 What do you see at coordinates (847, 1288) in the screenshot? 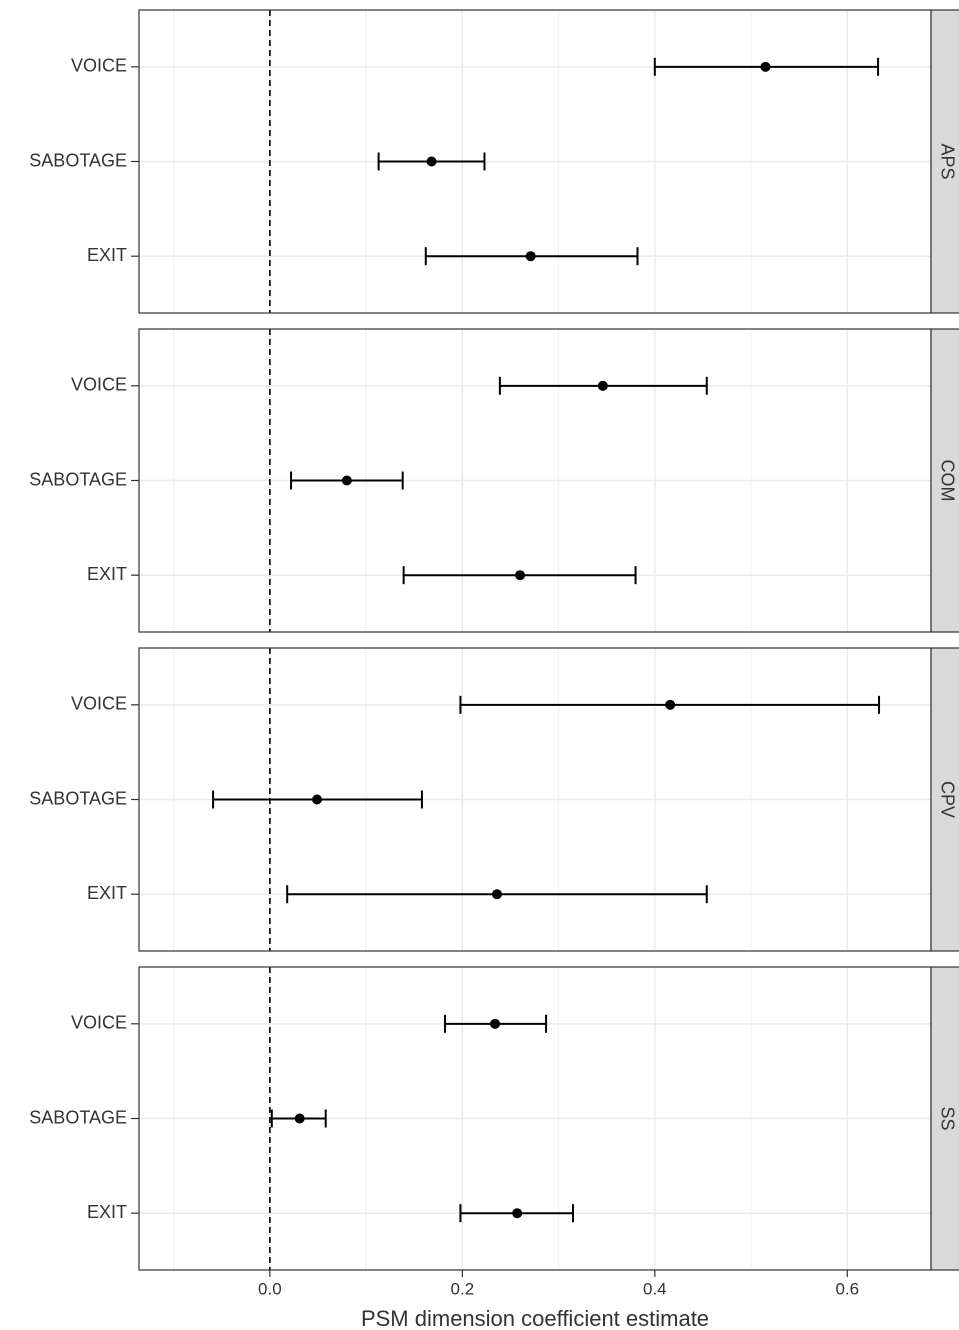
I see `x-tick-label: 0.6` at bounding box center [847, 1288].